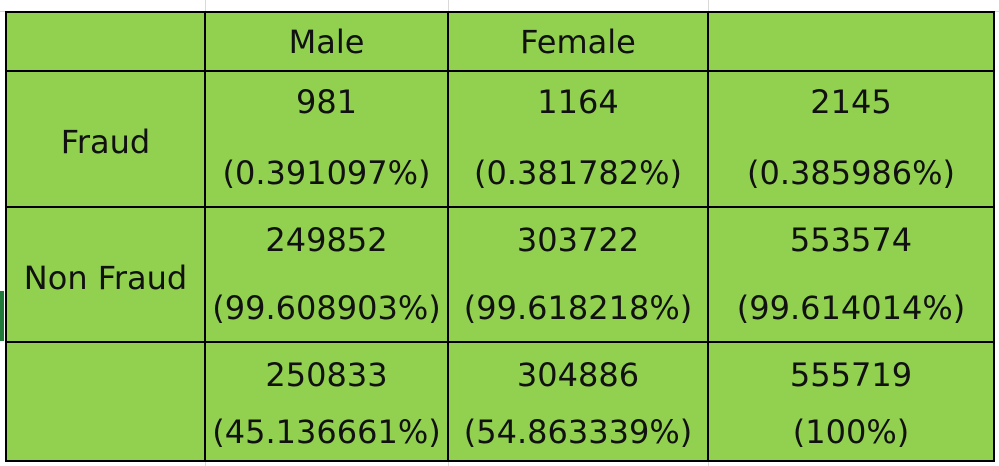 Image resolution: width=999 pixels, height=466 pixels. What do you see at coordinates (578, 240) in the screenshot?
I see `nonfraud-female-count: 303722` at bounding box center [578, 240].